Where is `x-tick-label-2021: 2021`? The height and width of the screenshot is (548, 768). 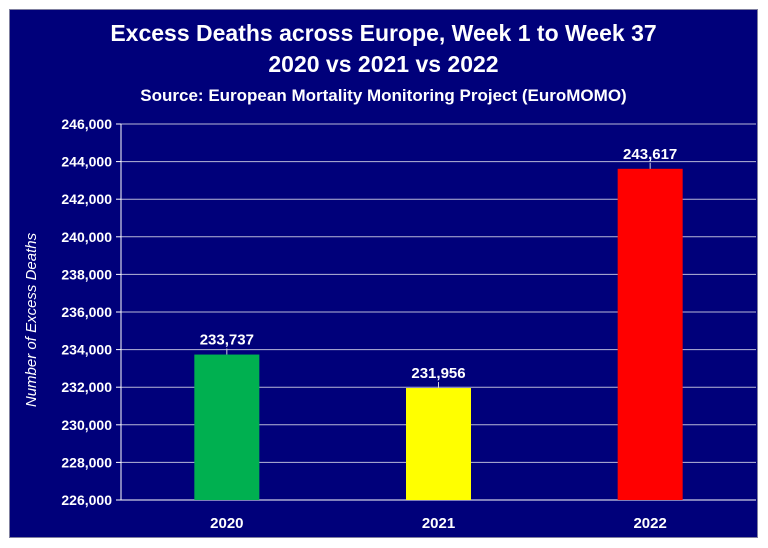 x-tick-label-2021: 2021 is located at coordinates (438, 523).